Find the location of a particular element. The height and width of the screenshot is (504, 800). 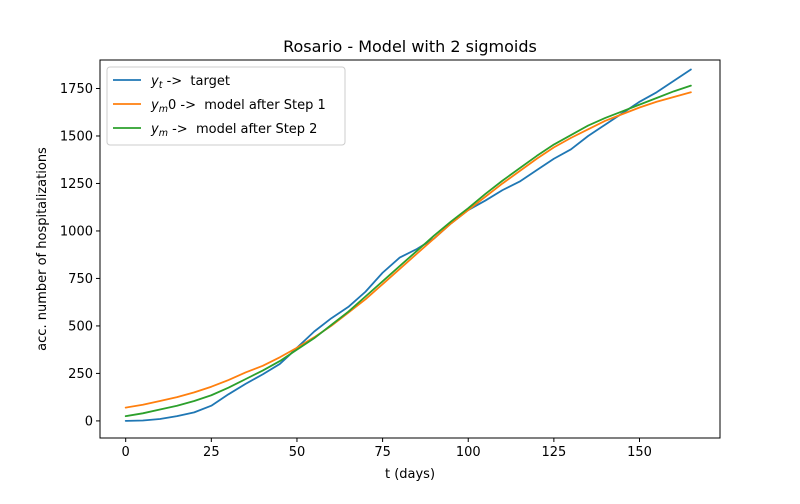

x-tick-label: 25 is located at coordinates (211, 452).